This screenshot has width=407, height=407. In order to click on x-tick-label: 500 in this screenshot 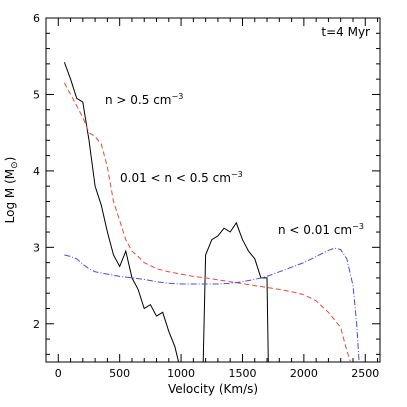, I will do `click(119, 373)`.